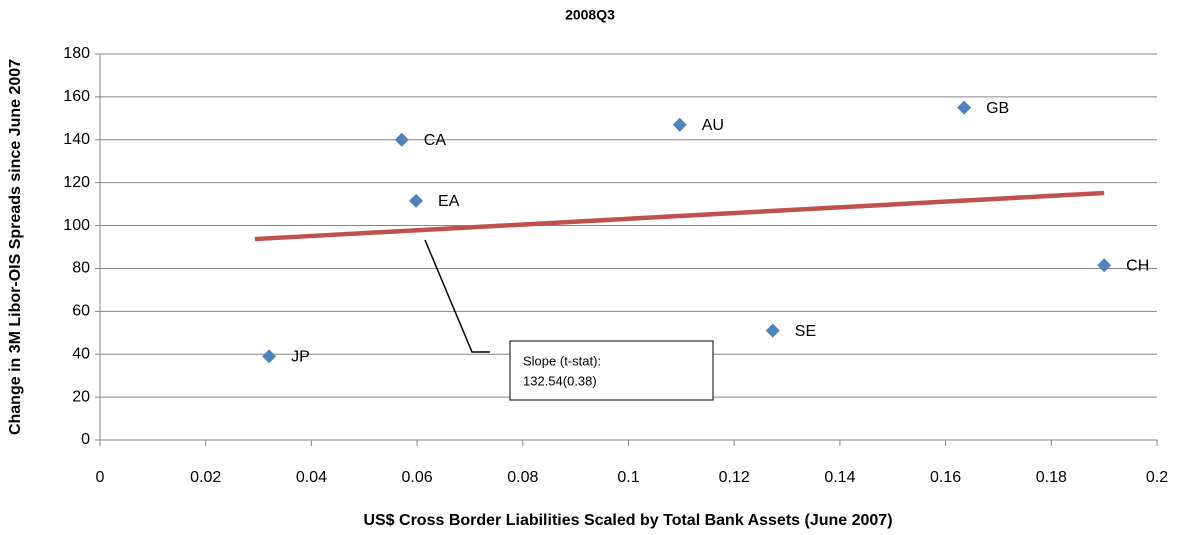  Describe the element at coordinates (81, 396) in the screenshot. I see `y-tick-label: 20` at that location.